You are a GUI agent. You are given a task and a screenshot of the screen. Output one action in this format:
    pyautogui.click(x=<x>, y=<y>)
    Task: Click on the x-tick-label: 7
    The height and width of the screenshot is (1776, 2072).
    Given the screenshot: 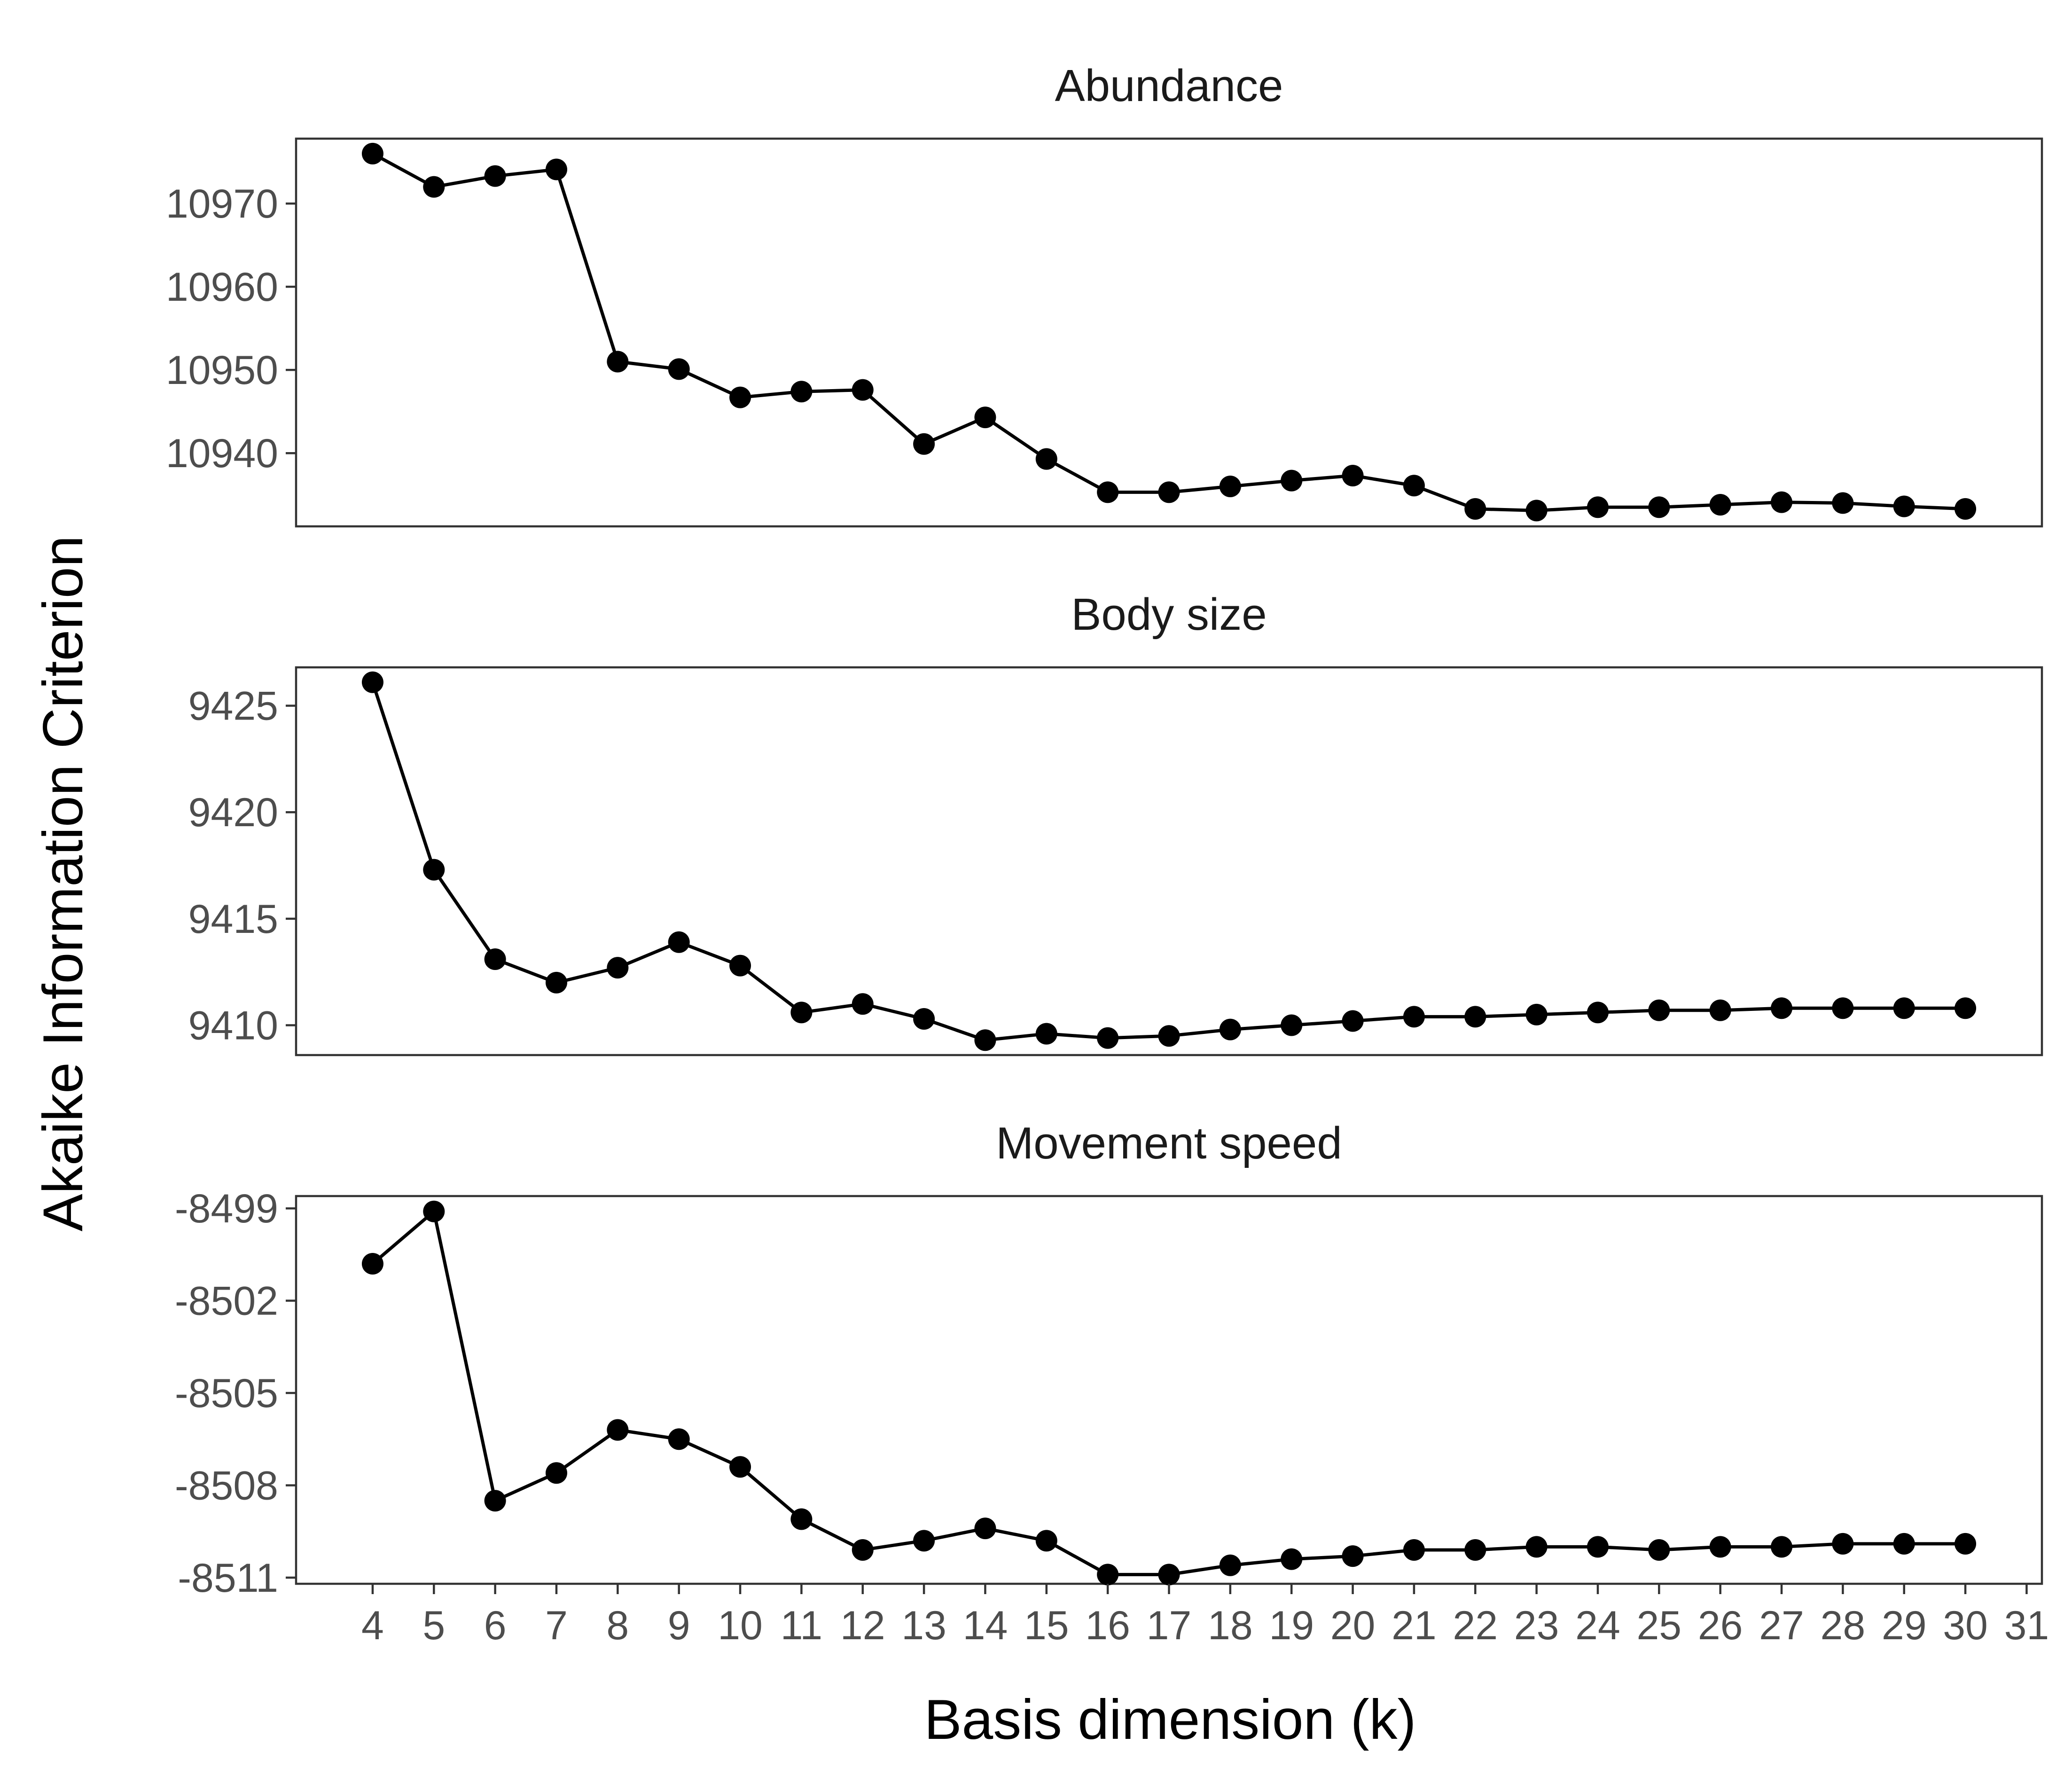 What is the action you would take?
    pyautogui.click(x=556, y=1625)
    